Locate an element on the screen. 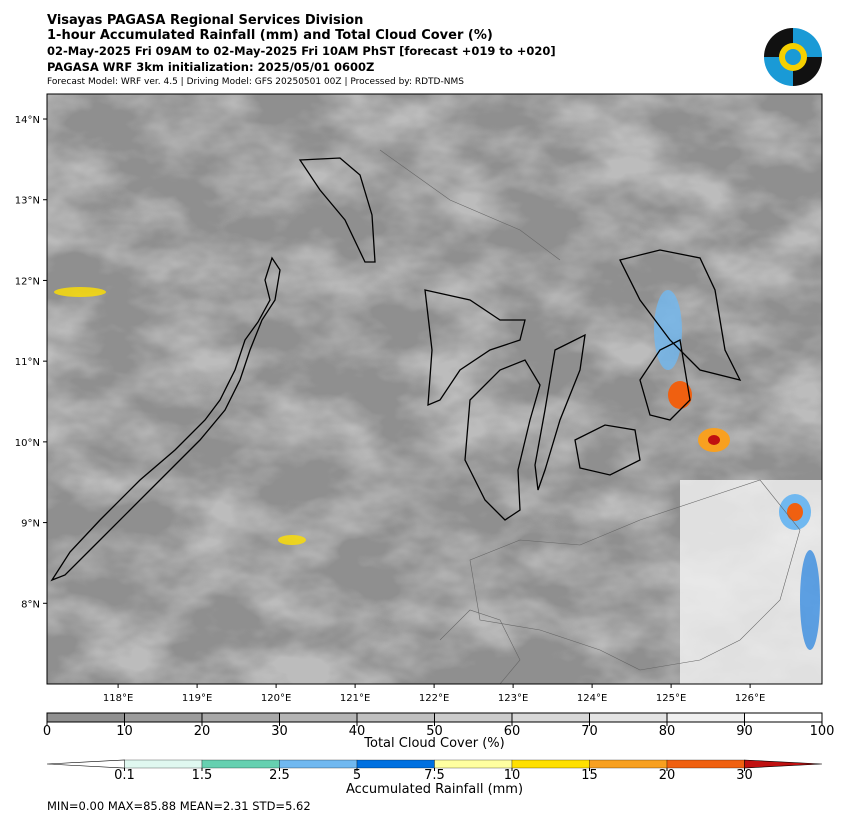 Image resolution: width=847 pixels, height=825 pixels. lat-tick-label: 13°N is located at coordinates (27, 201).